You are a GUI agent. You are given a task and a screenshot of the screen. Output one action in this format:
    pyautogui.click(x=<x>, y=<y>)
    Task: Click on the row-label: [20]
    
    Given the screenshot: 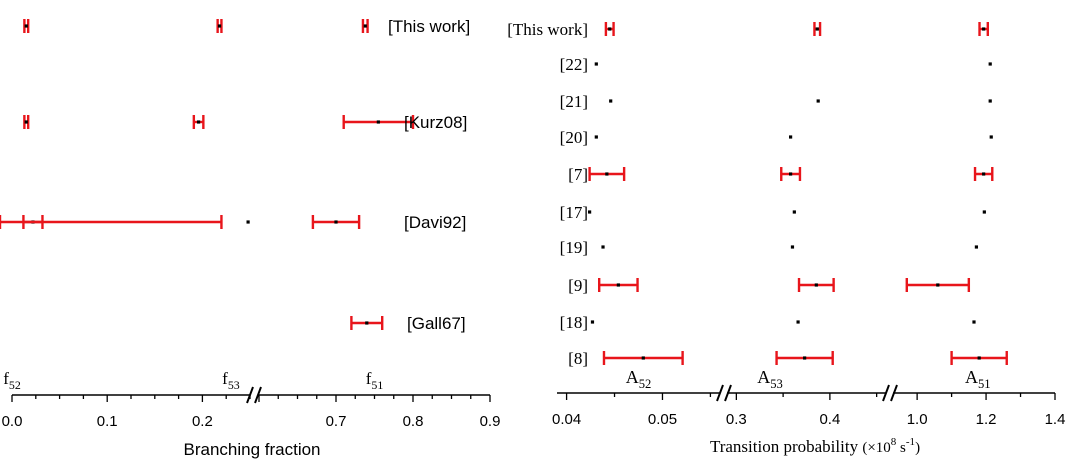 What is the action you would take?
    pyautogui.click(x=574, y=137)
    